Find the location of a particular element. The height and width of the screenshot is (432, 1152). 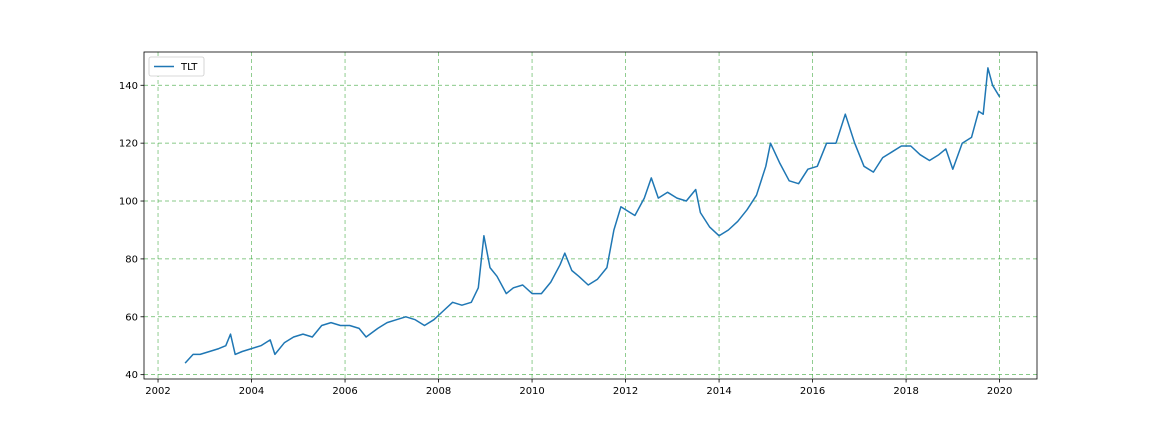

x-tick-label: 2002 is located at coordinates (157, 391).